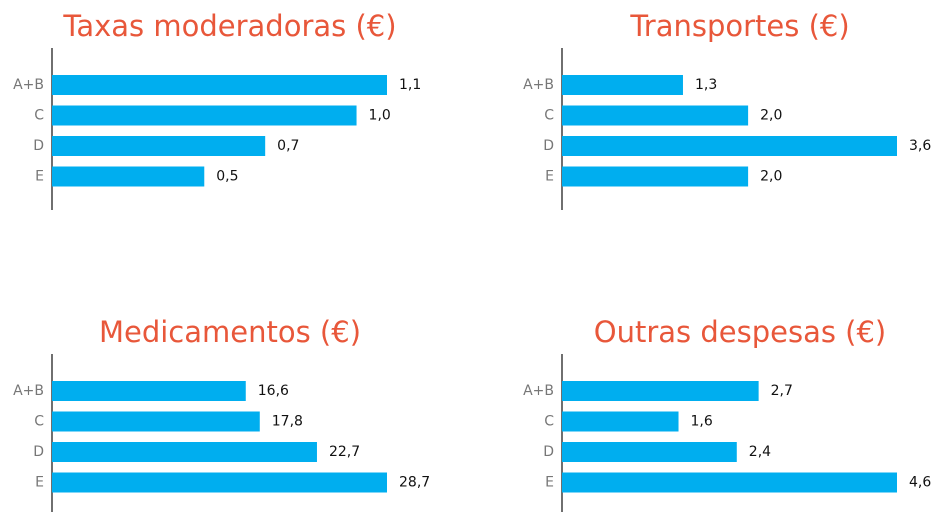 The height and width of the screenshot is (512, 935). I want to click on value-label: 3,6, so click(920, 146).